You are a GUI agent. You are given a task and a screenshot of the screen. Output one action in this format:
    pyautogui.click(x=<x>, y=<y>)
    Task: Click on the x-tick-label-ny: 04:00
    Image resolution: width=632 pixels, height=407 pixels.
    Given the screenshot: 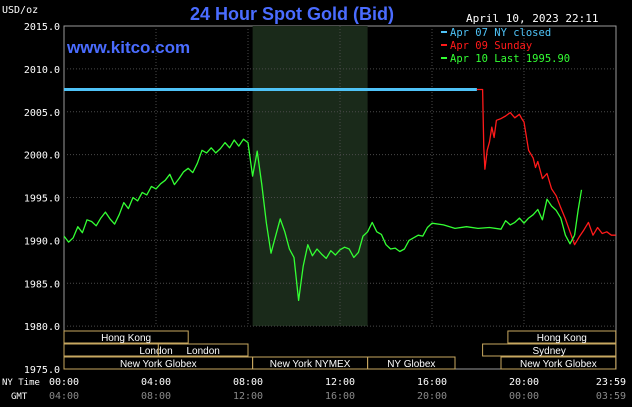 What is the action you would take?
    pyautogui.click(x=156, y=382)
    